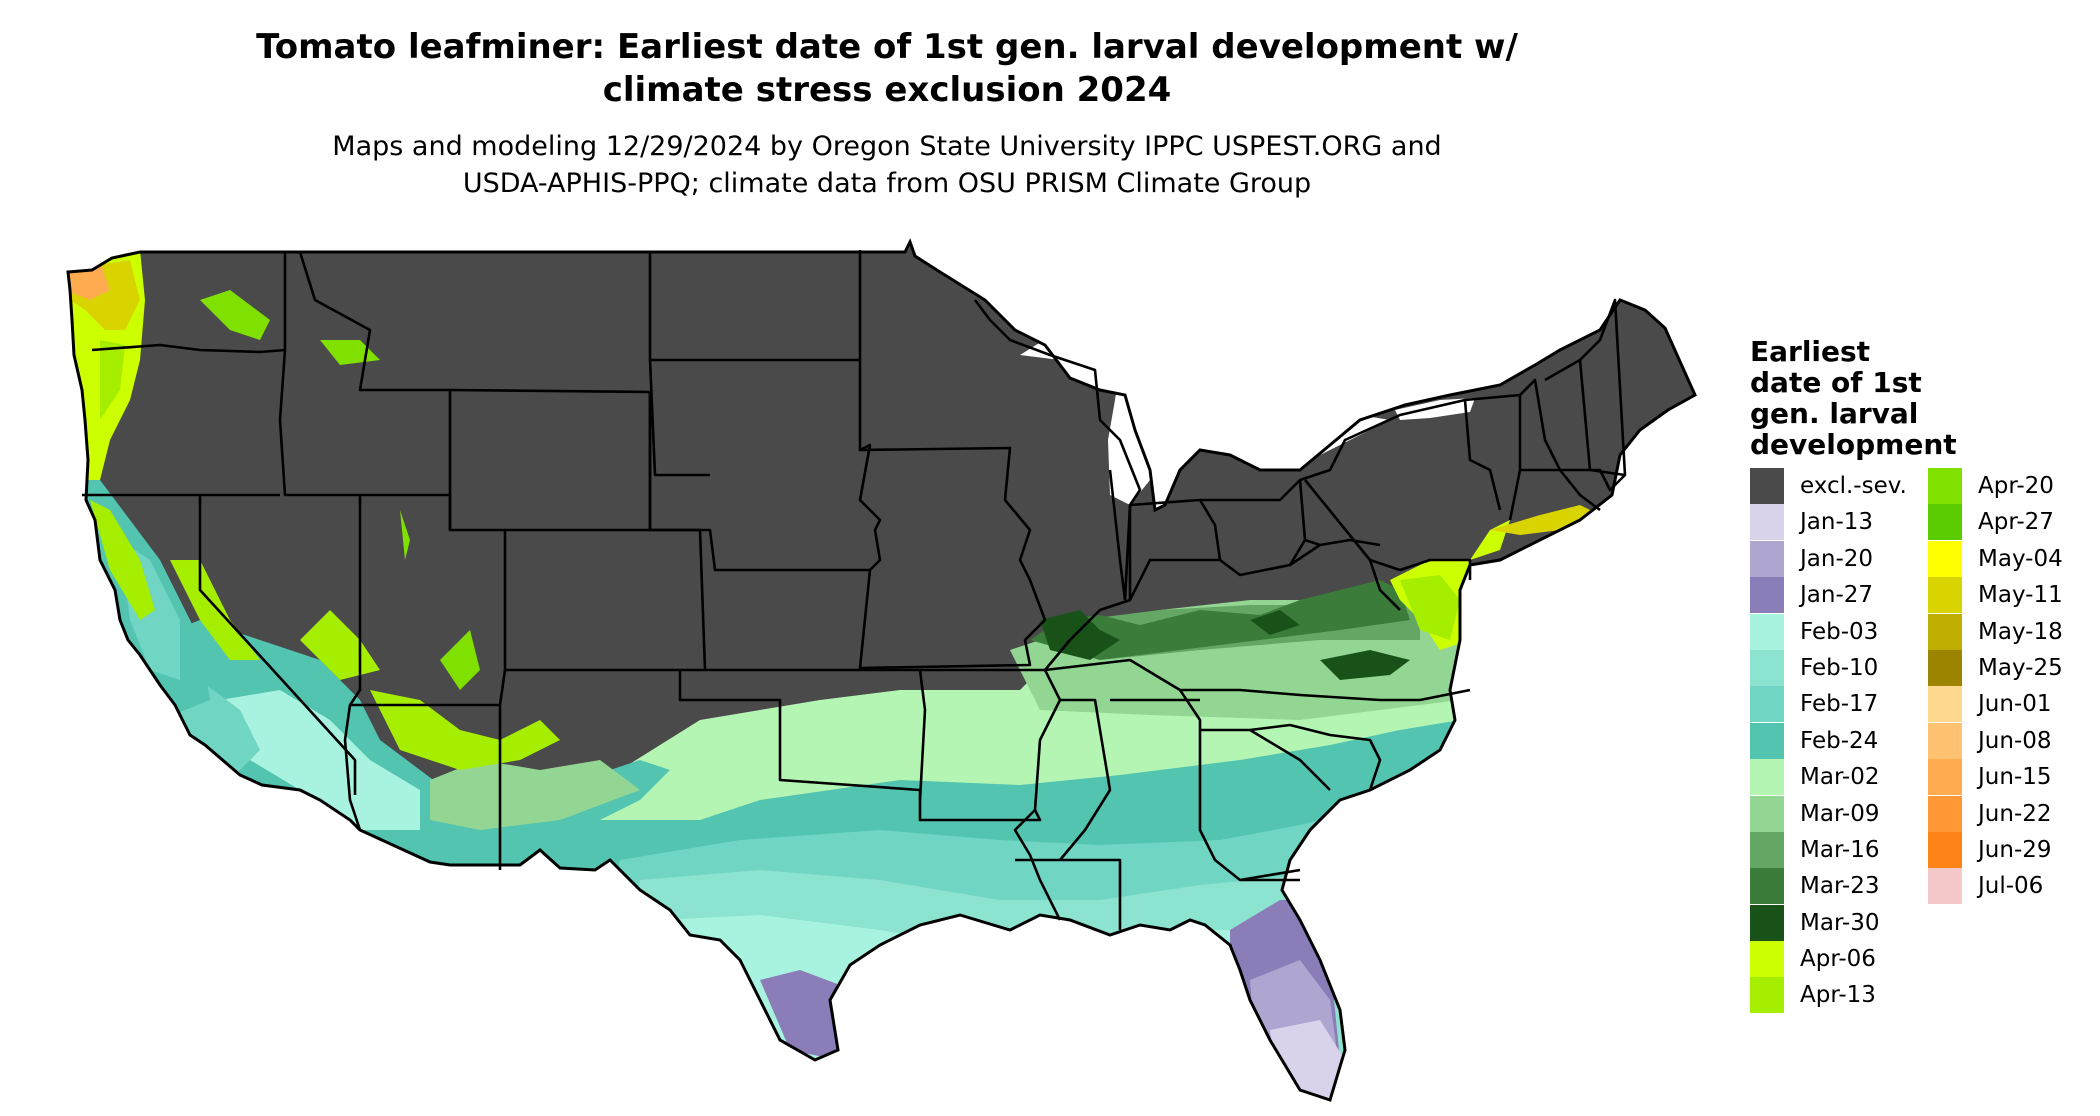 This screenshot has height=1116, width=2100. I want to click on legend-title-line: date of 1st, so click(1836, 382).